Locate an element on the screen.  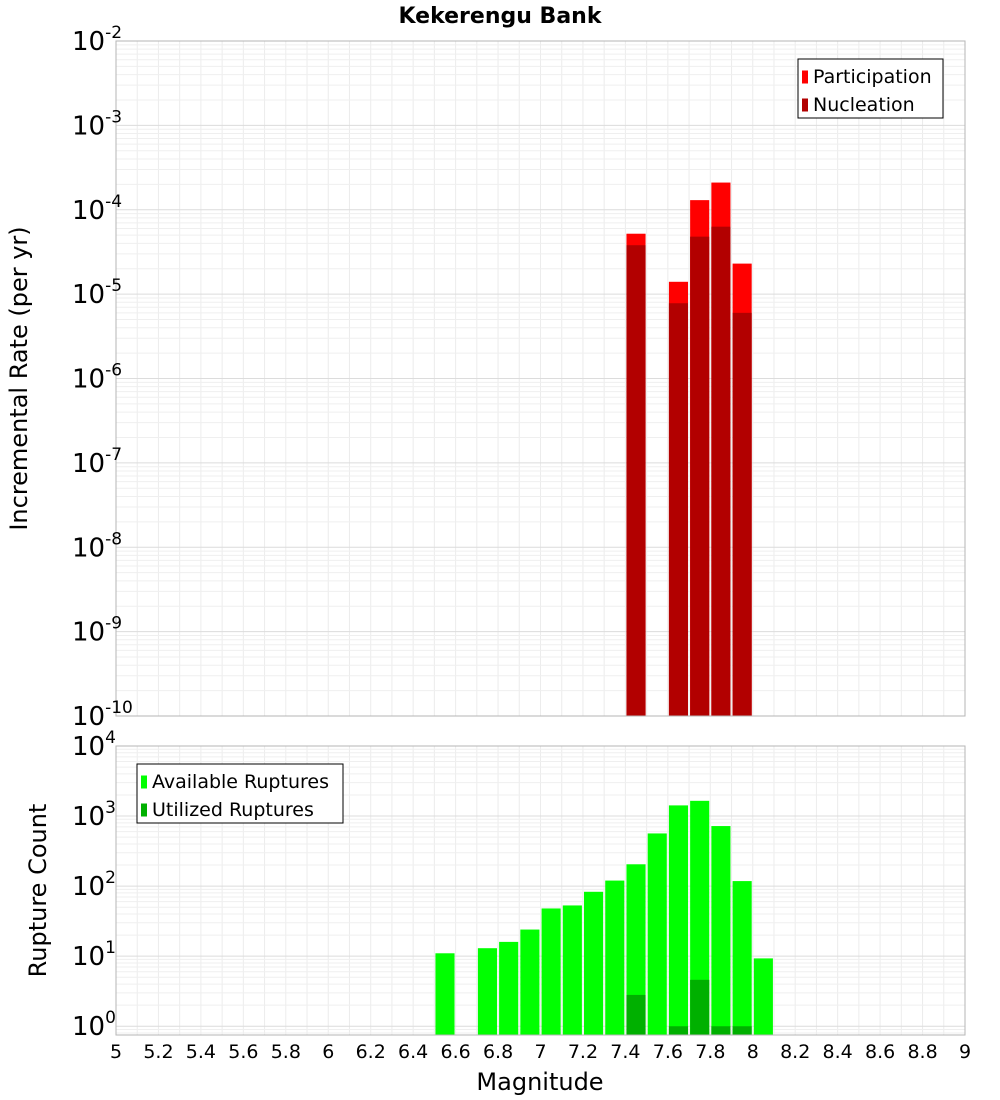
x-tick-label: 6.8 is located at coordinates (498, 1052).